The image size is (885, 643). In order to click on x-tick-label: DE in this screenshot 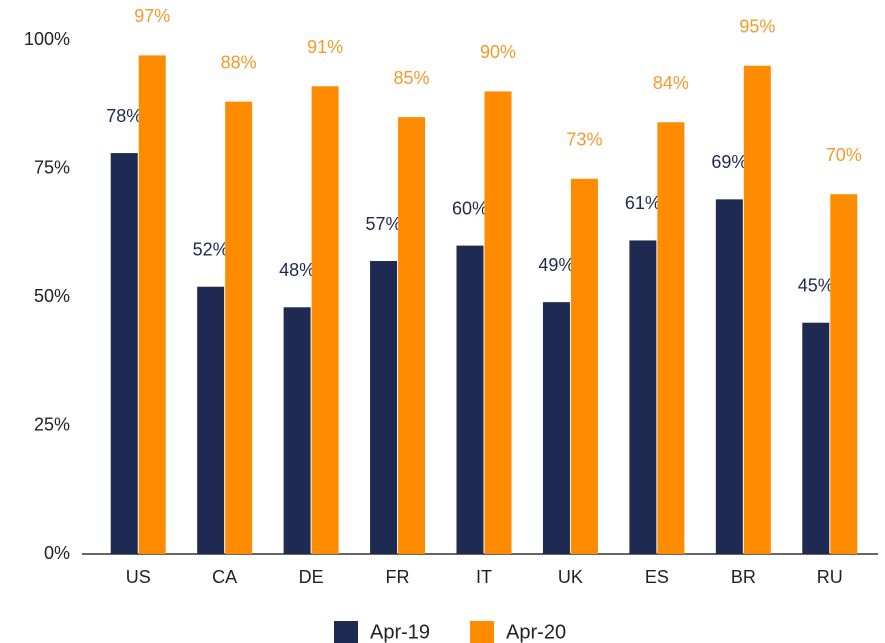, I will do `click(311, 577)`.